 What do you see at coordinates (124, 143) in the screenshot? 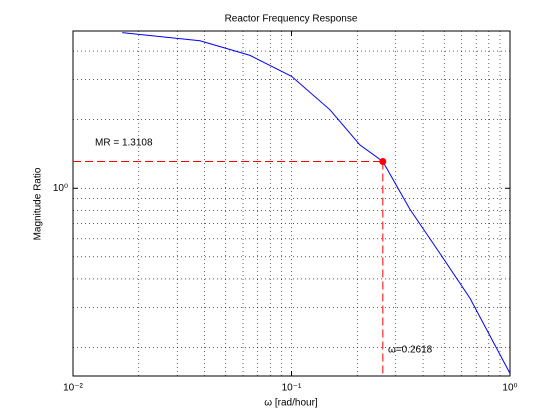
I see `annotation: MR = 1.3108` at bounding box center [124, 143].